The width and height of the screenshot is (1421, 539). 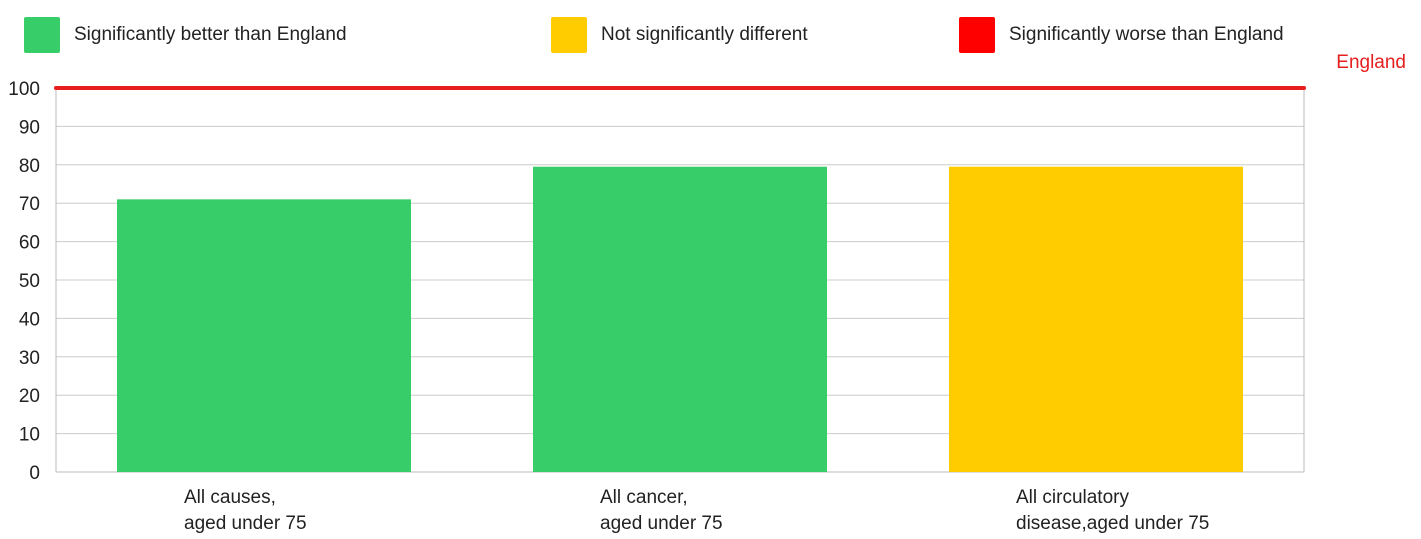 I want to click on legend-item-better: Significantly better than England, so click(x=185, y=35).